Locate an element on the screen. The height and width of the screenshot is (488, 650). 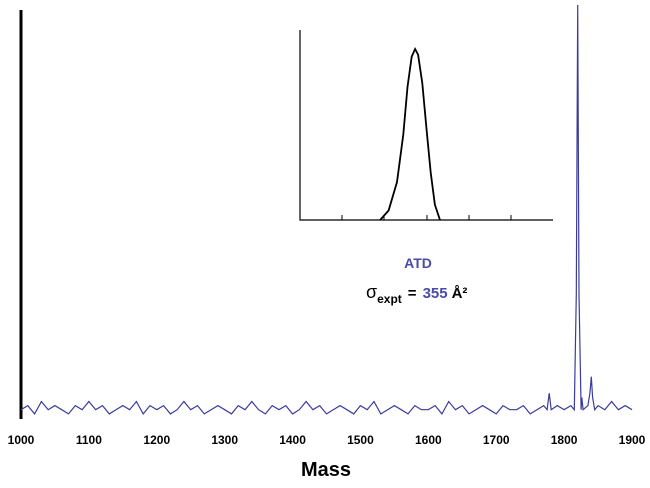
unit: Å² is located at coordinates (460, 293).